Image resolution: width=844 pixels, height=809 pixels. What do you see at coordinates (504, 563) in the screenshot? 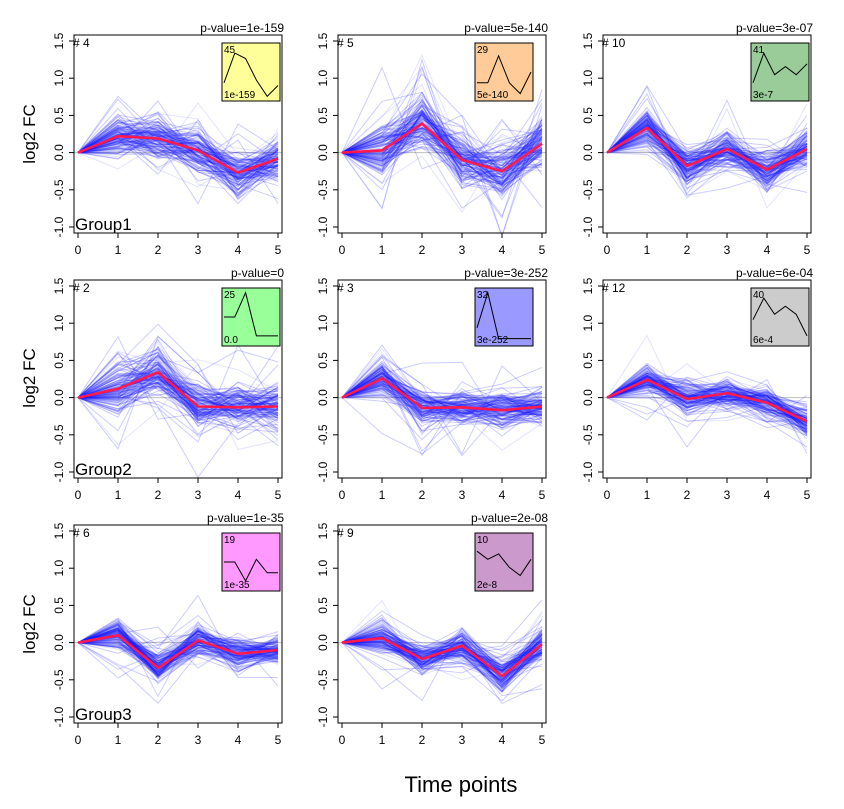
I see `inset-profile-line` at bounding box center [504, 563].